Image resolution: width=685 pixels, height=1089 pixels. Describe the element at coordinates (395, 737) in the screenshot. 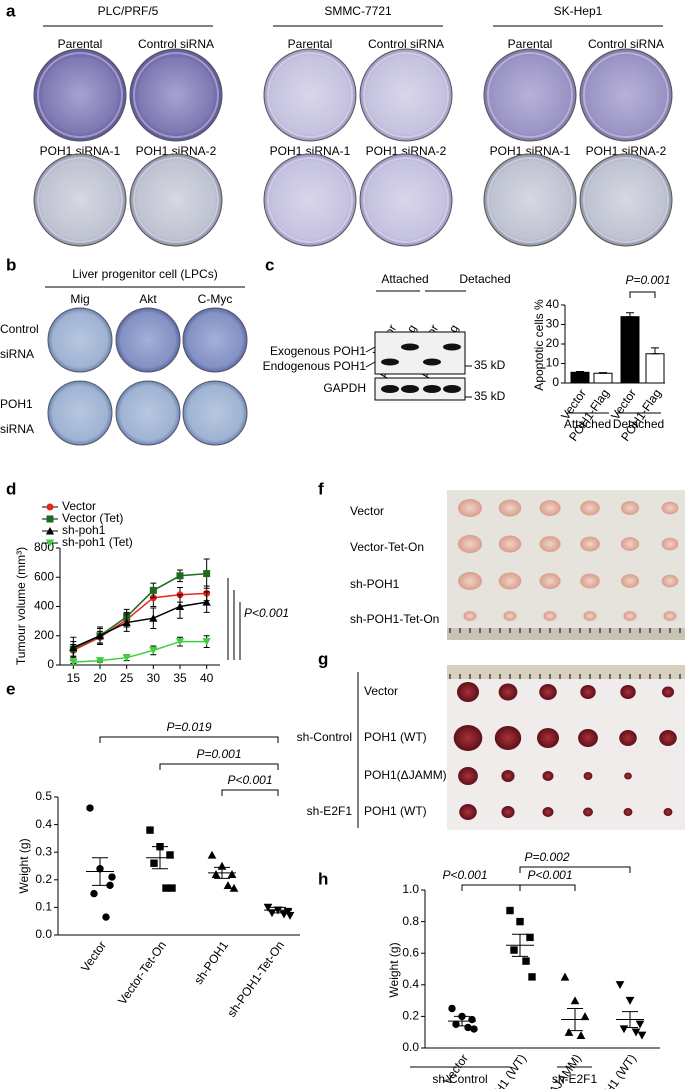

I see `row-label: POH1 (WT)` at that location.